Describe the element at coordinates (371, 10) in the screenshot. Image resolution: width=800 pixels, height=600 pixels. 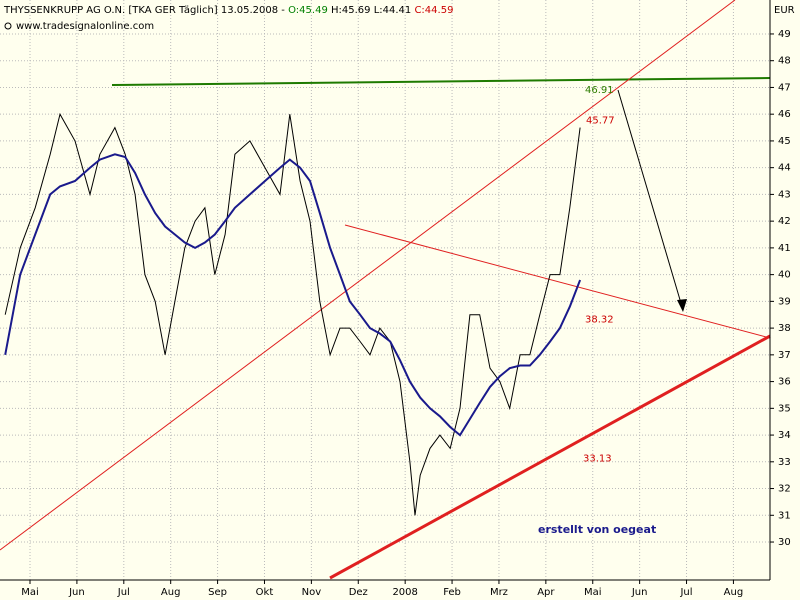
I see `title-part: H:45.69 L:44.41` at that location.